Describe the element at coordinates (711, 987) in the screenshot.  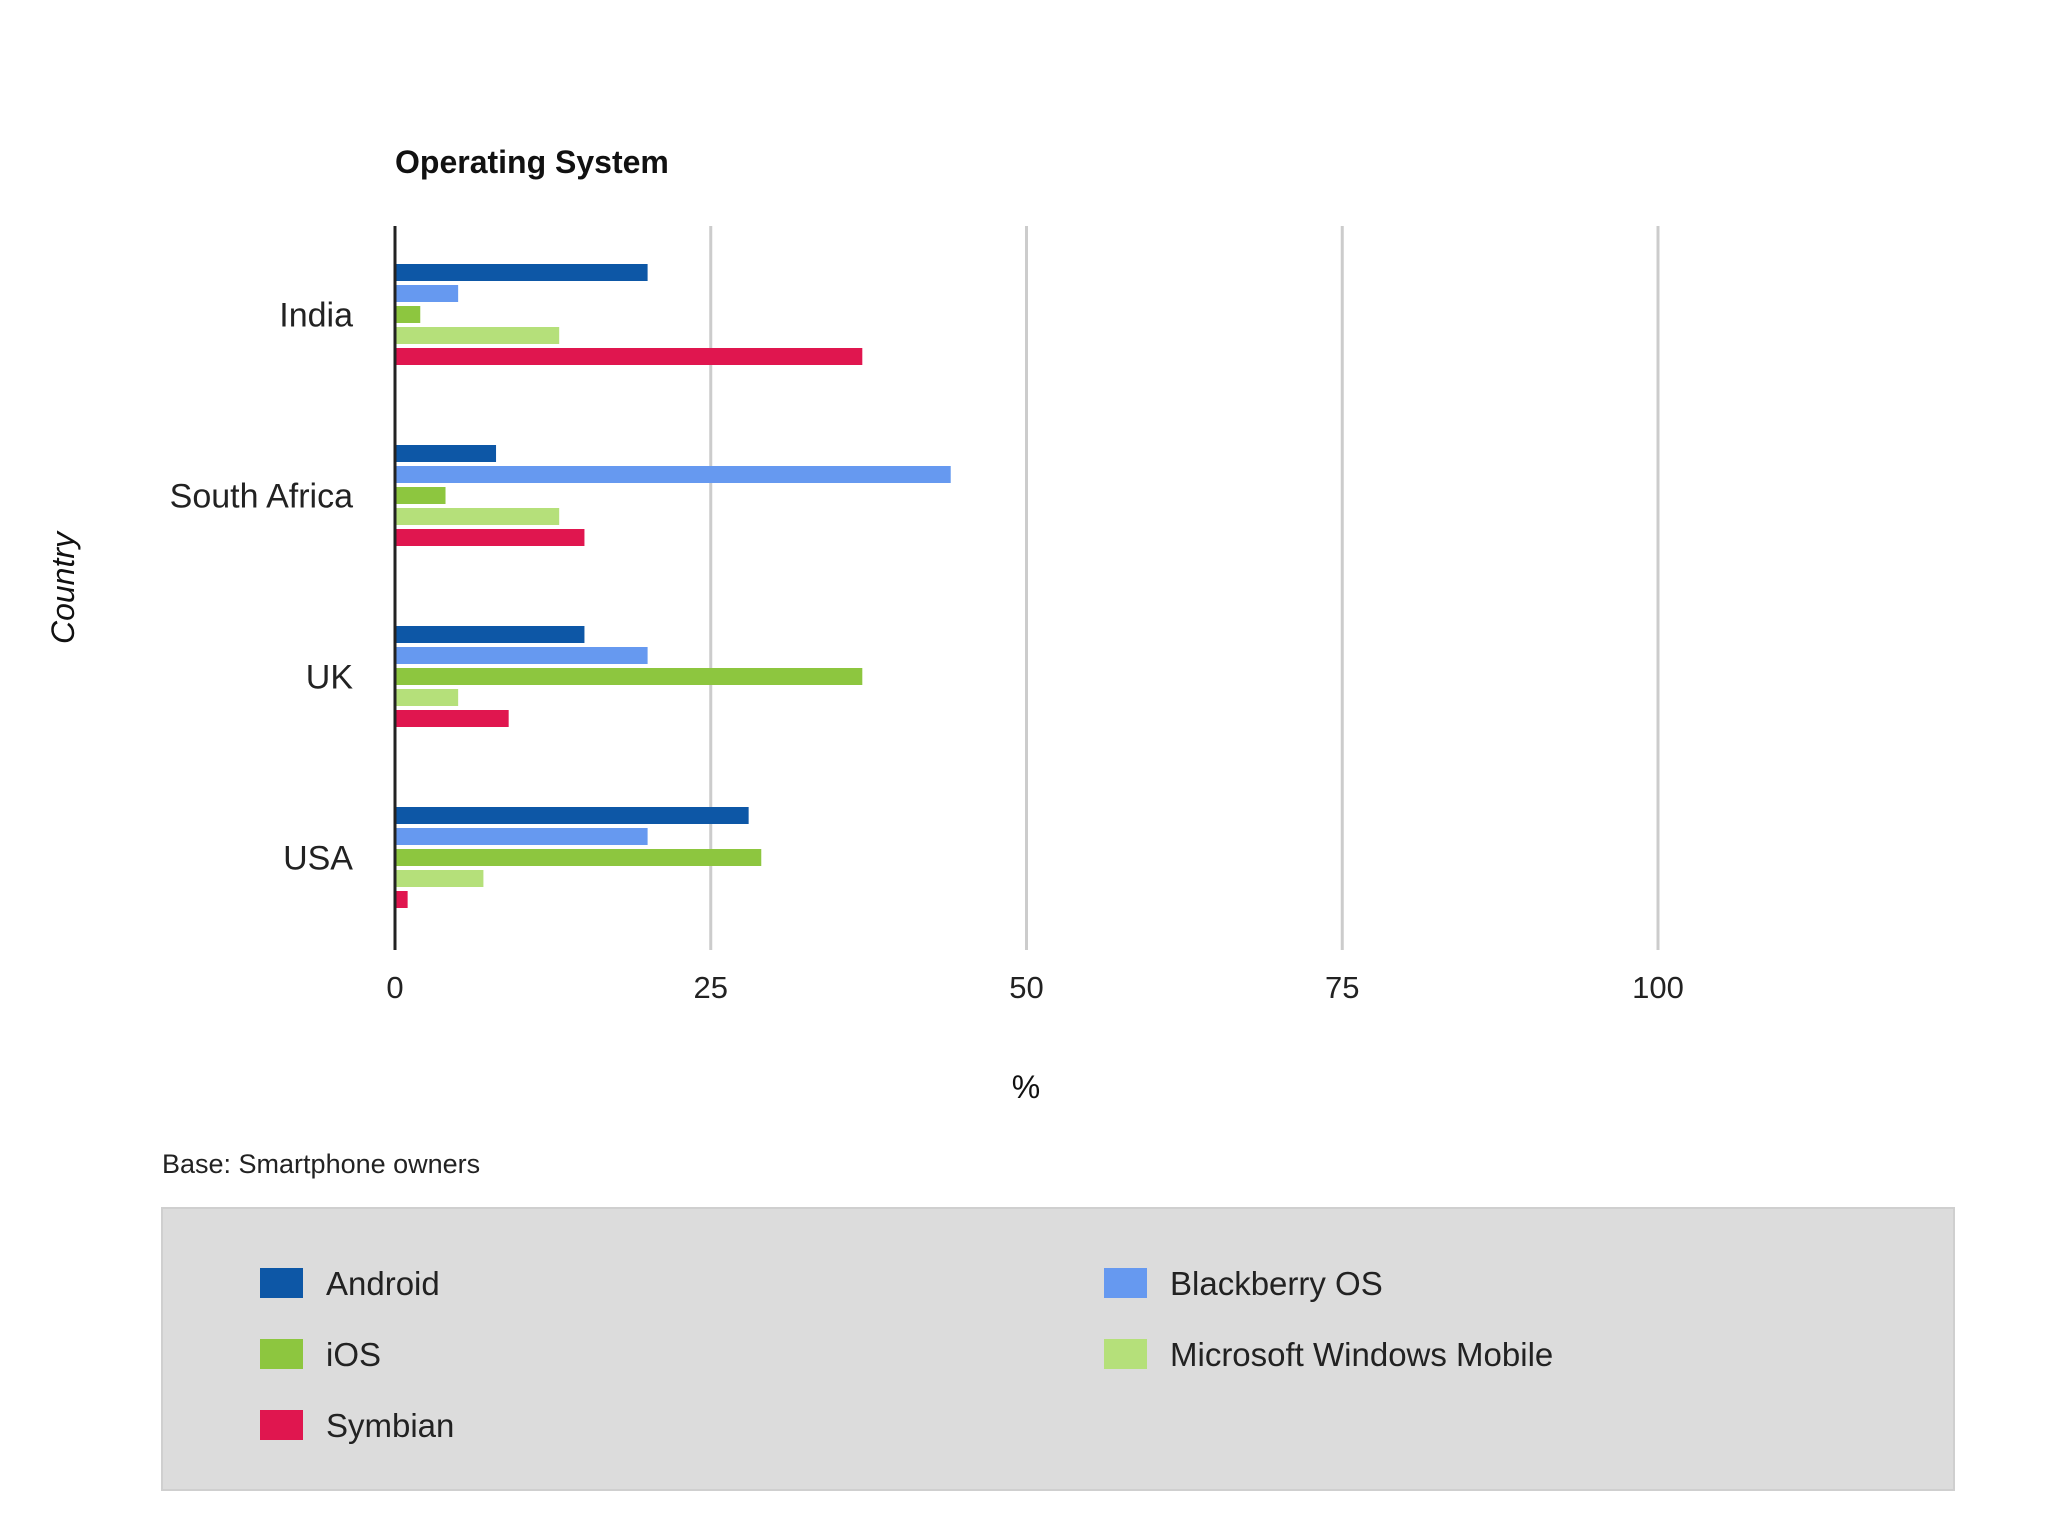
I see `x-tick-label: 25` at that location.